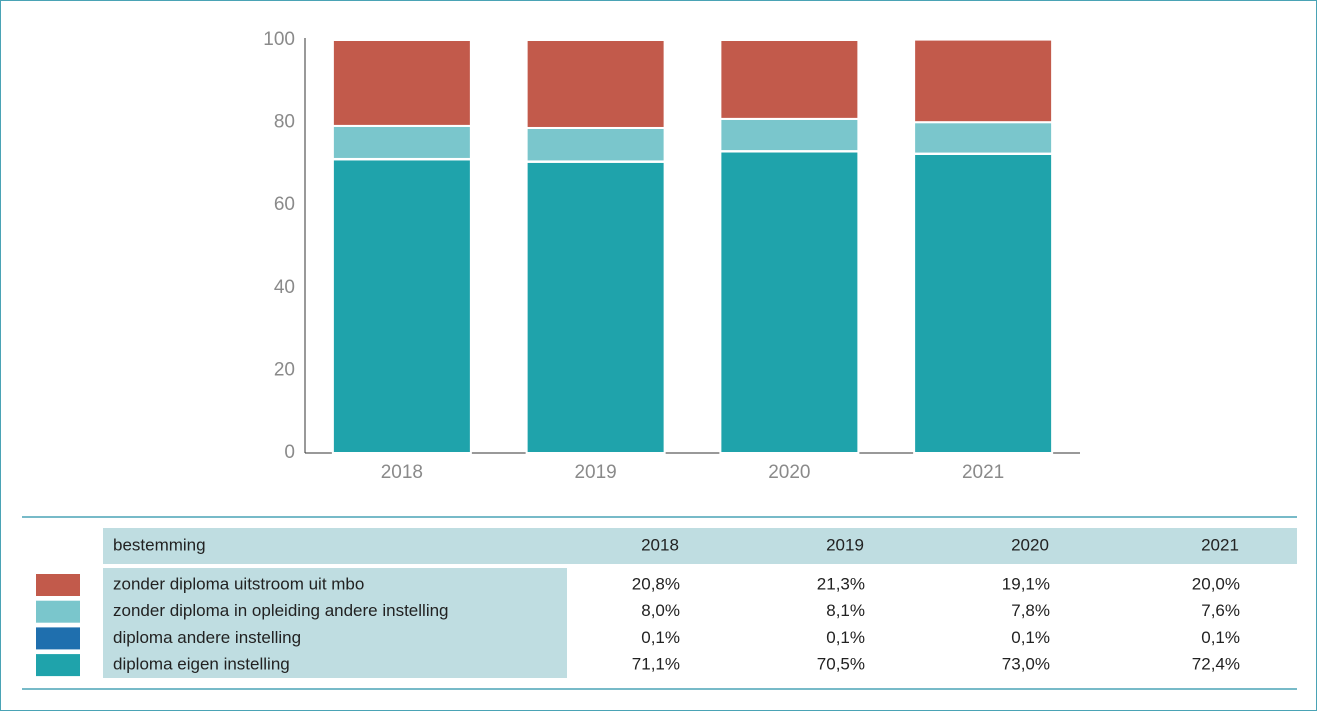 The width and height of the screenshot is (1317, 711). What do you see at coordinates (1030, 544) in the screenshot?
I see `table-column-header: 2020` at bounding box center [1030, 544].